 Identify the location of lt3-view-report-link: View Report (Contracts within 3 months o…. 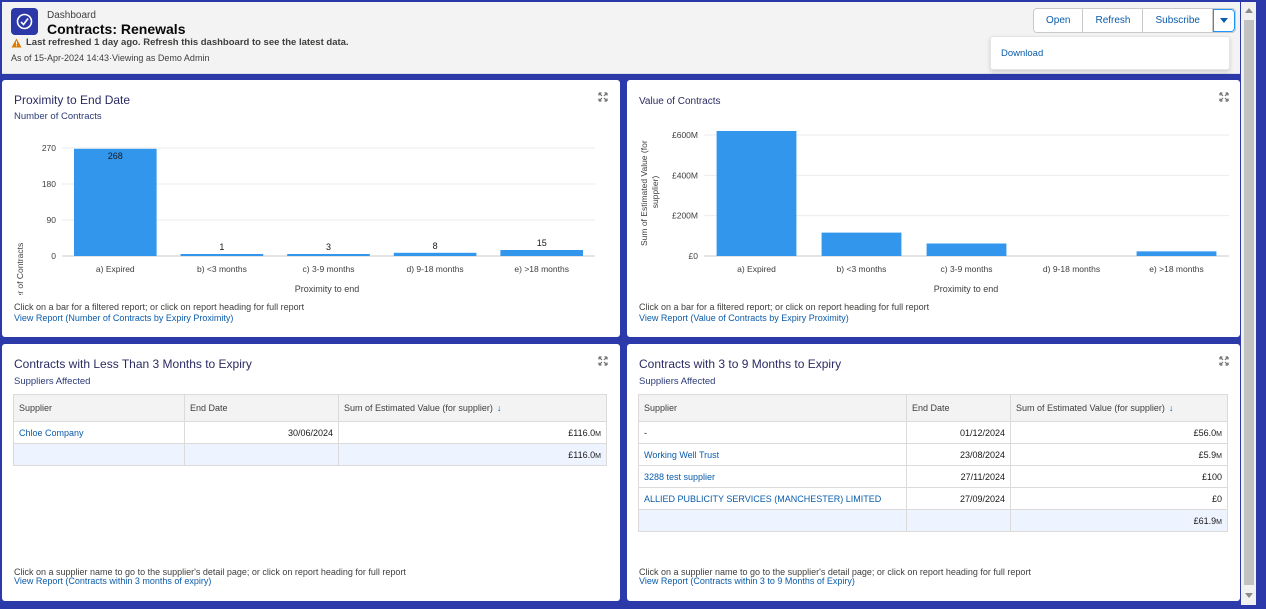
(113, 581).